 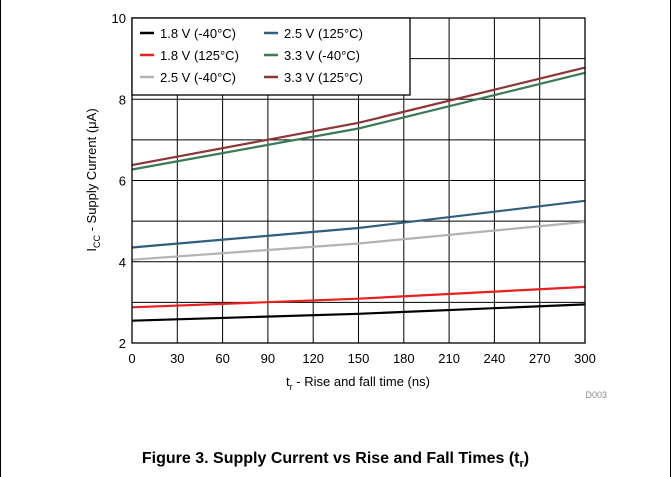 I want to click on legend-label: 2.5 V (125°C), so click(x=323, y=33).